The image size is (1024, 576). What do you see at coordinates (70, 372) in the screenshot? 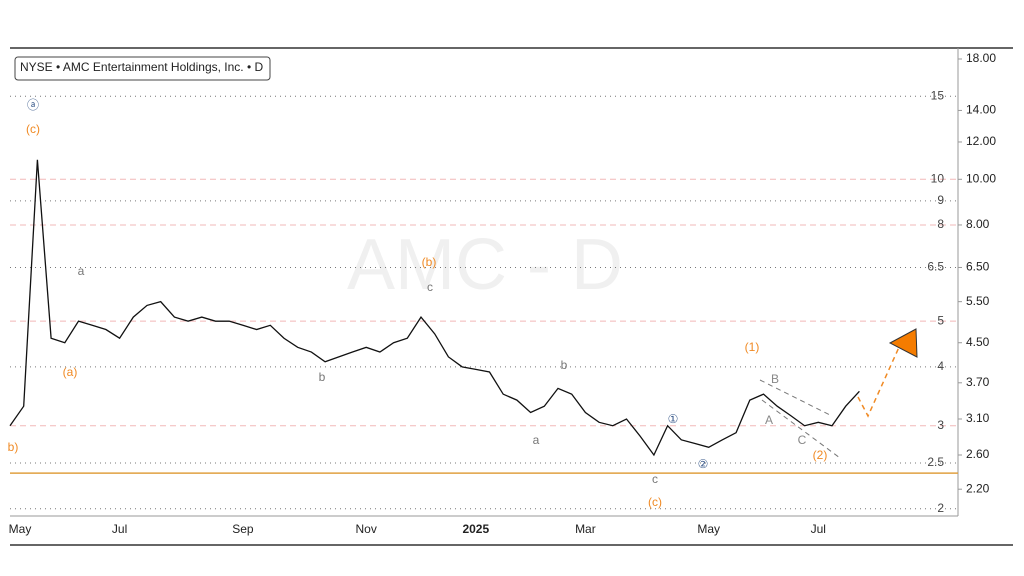
I see `wave-label: (a)` at bounding box center [70, 372].